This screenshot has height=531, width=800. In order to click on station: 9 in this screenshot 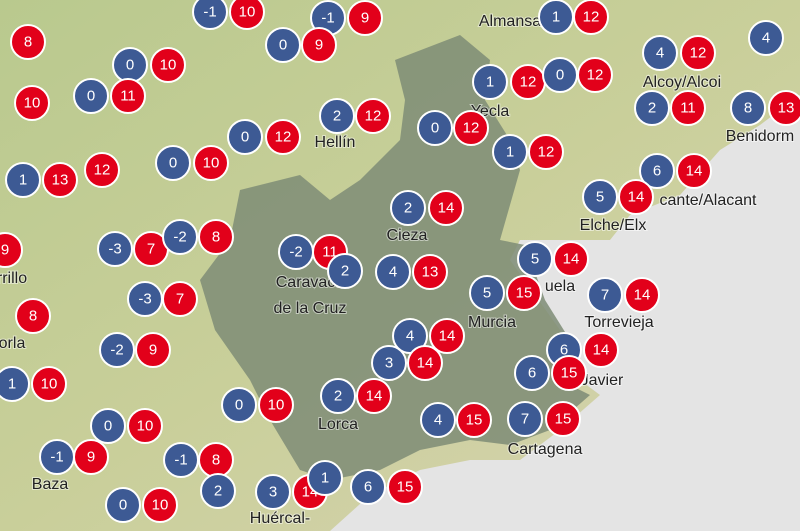, I will do `click(11, 250)`.